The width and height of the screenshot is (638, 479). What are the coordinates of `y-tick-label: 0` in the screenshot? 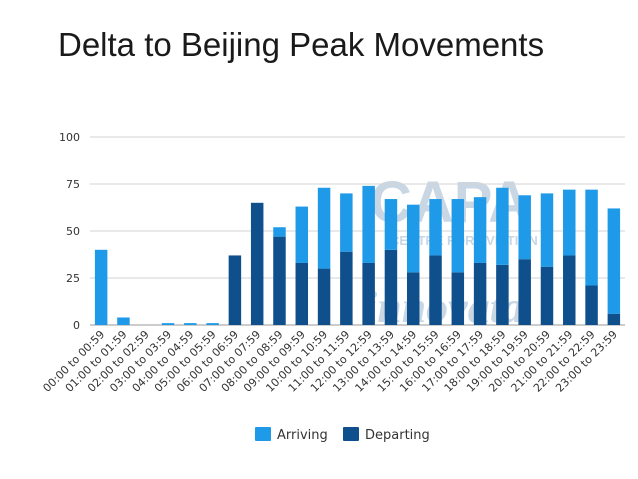 It's located at (76, 325).